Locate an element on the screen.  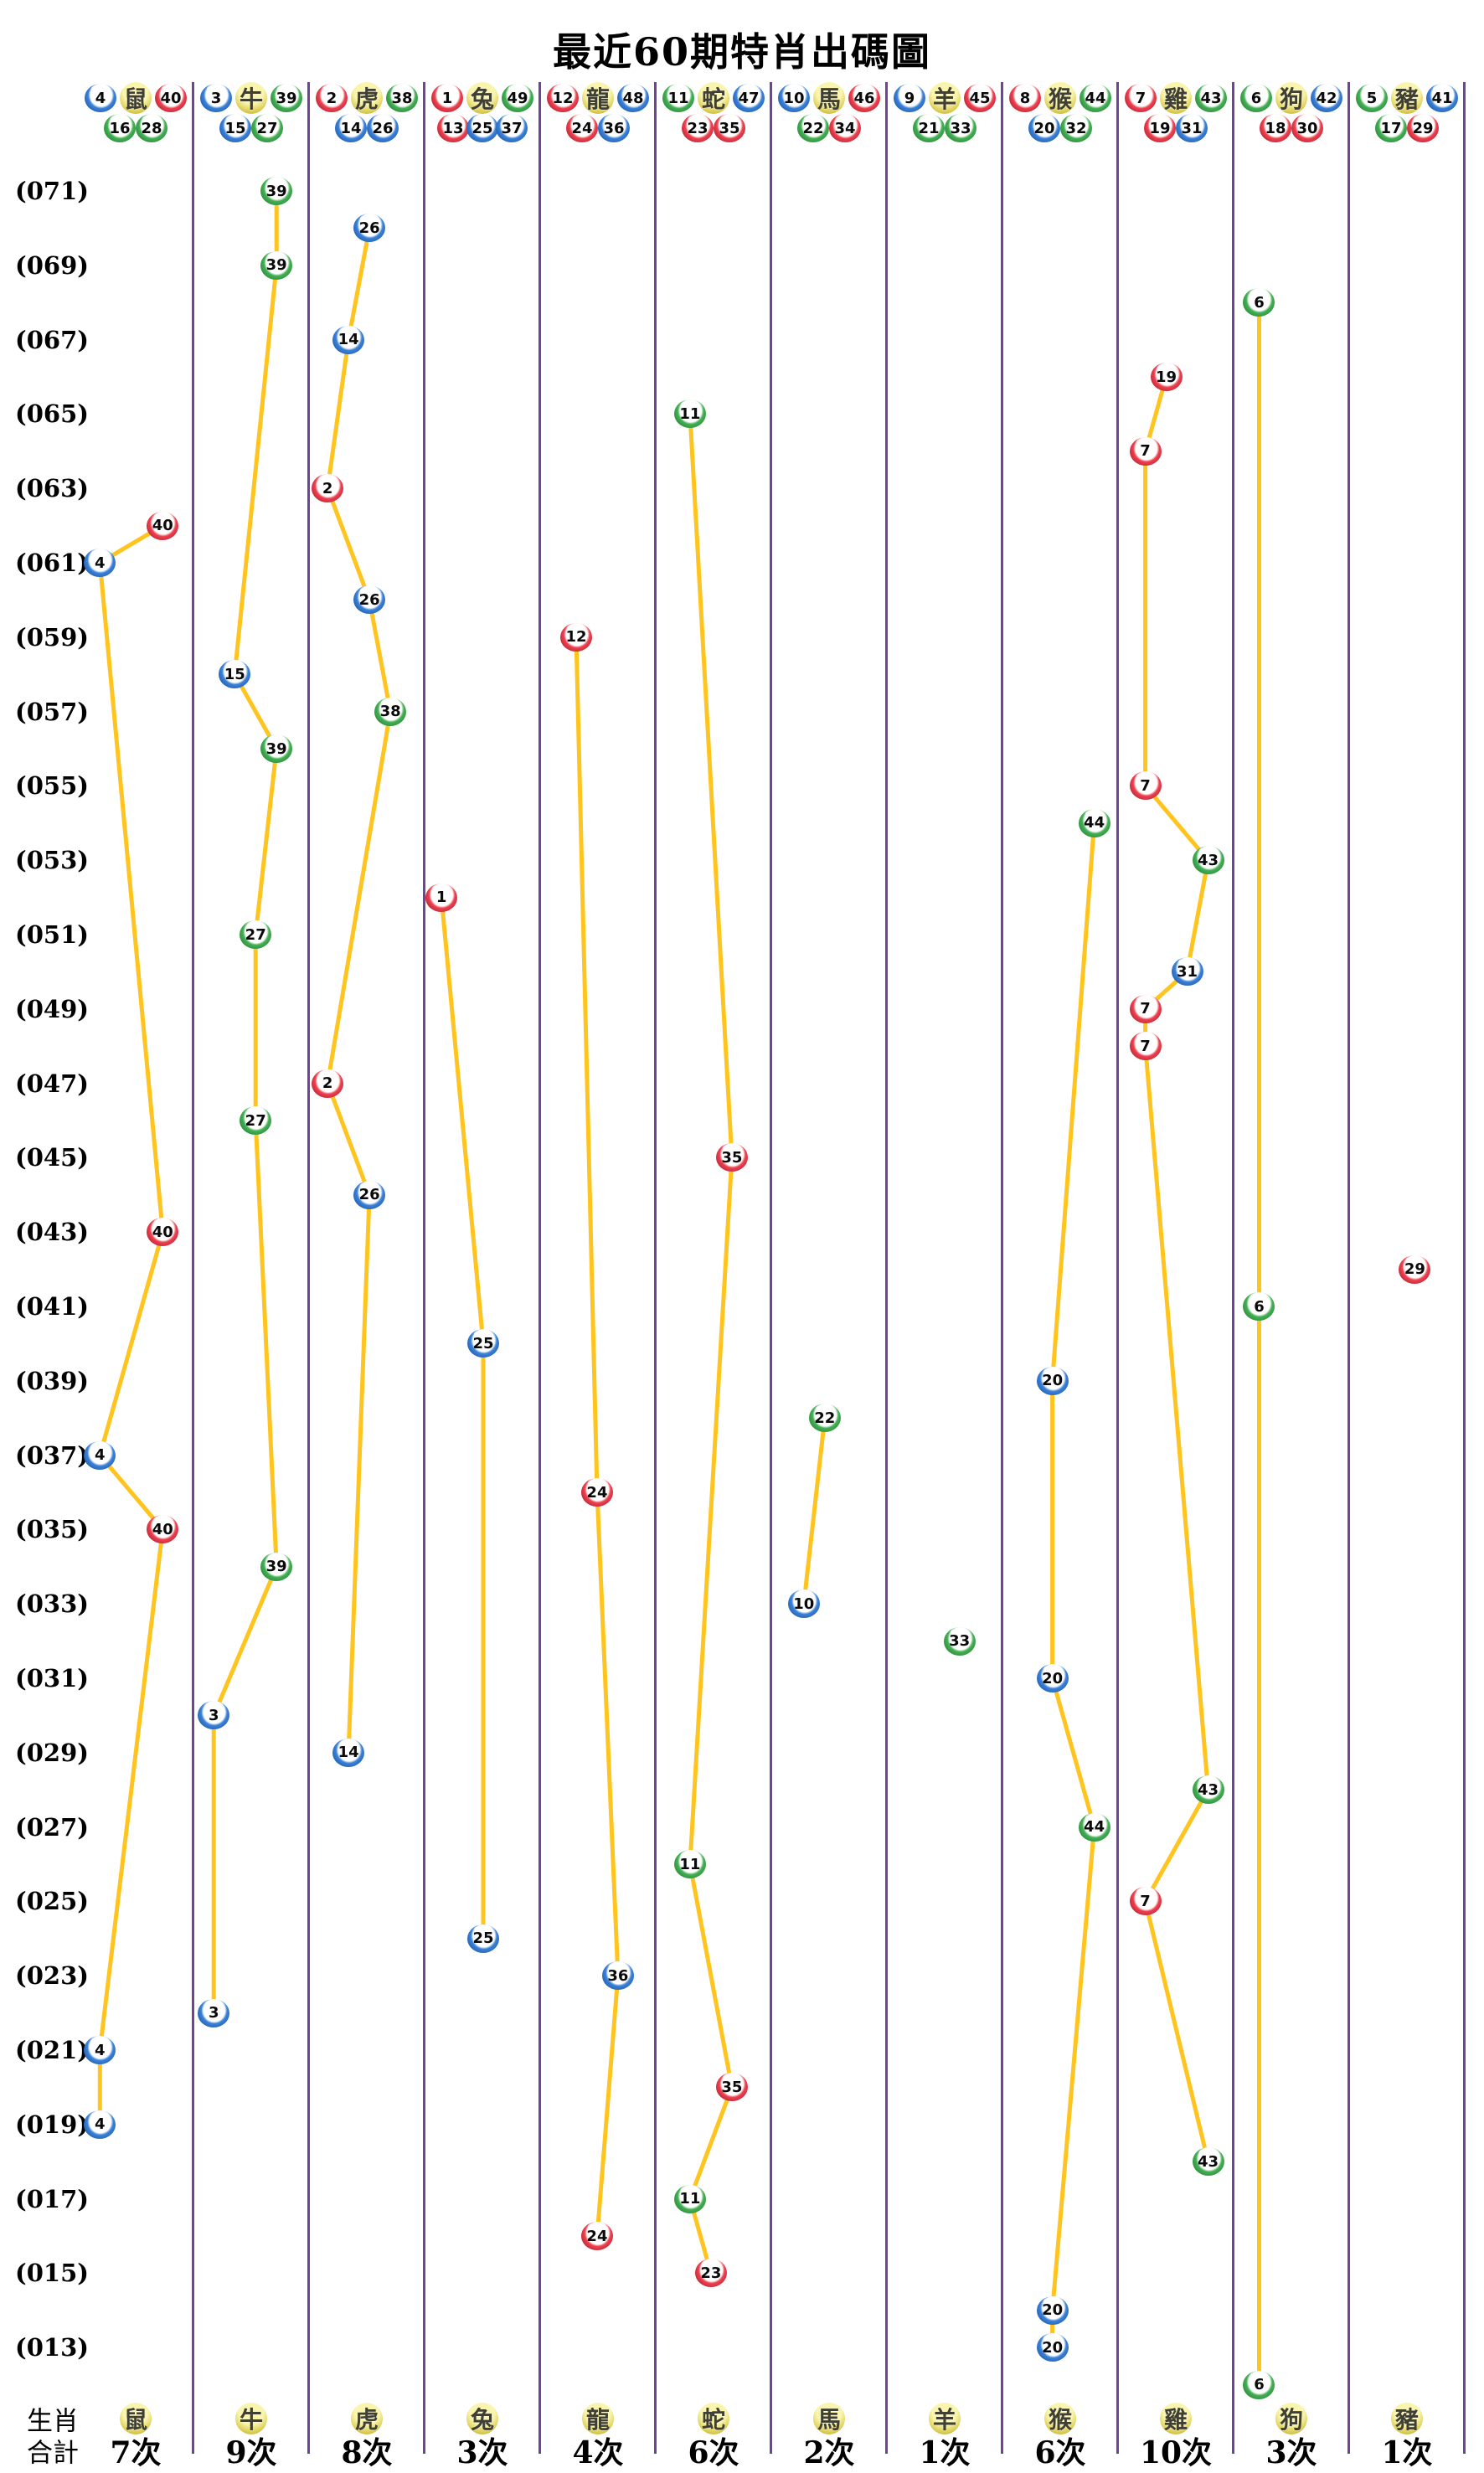
period-label: (045) is located at coordinates (52, 1157).